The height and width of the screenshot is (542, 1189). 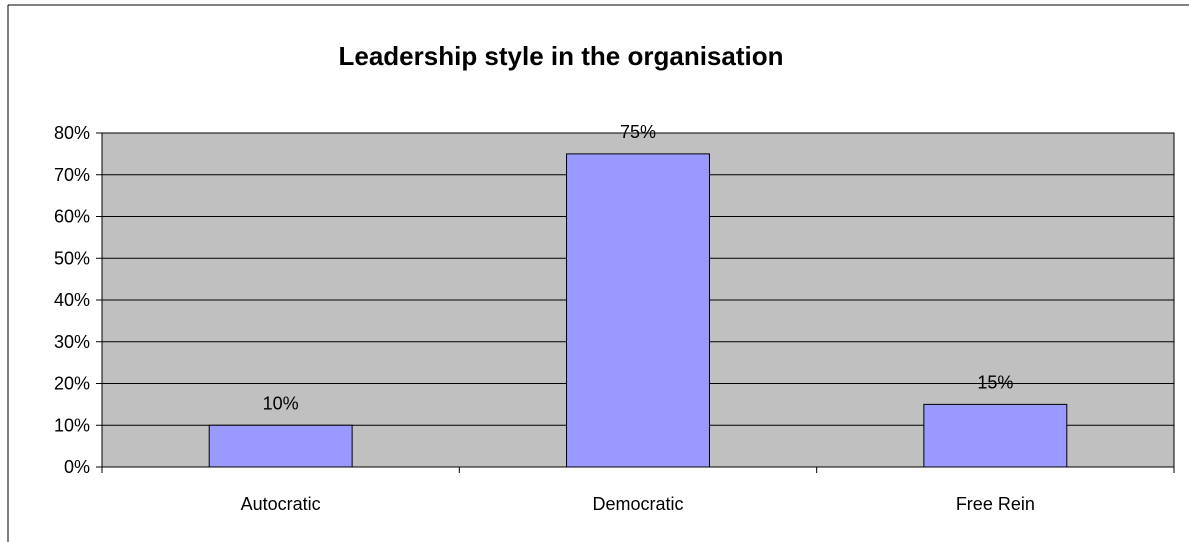 What do you see at coordinates (99, 300) in the screenshot?
I see `y-axis-ticks` at bounding box center [99, 300].